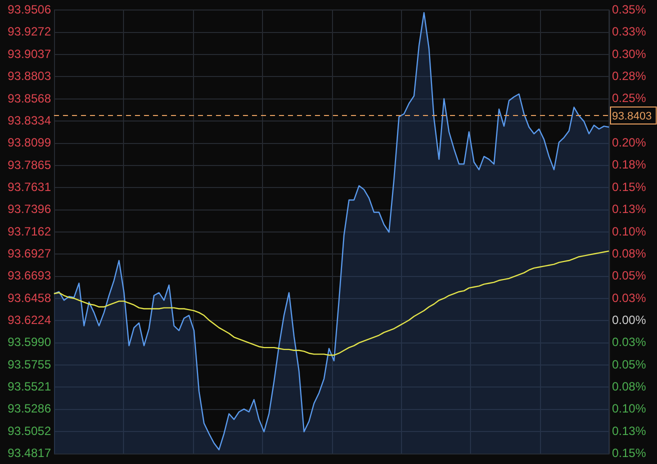 The image size is (657, 464). I want to click on y-tick-label: 93.9272, so click(30, 31).